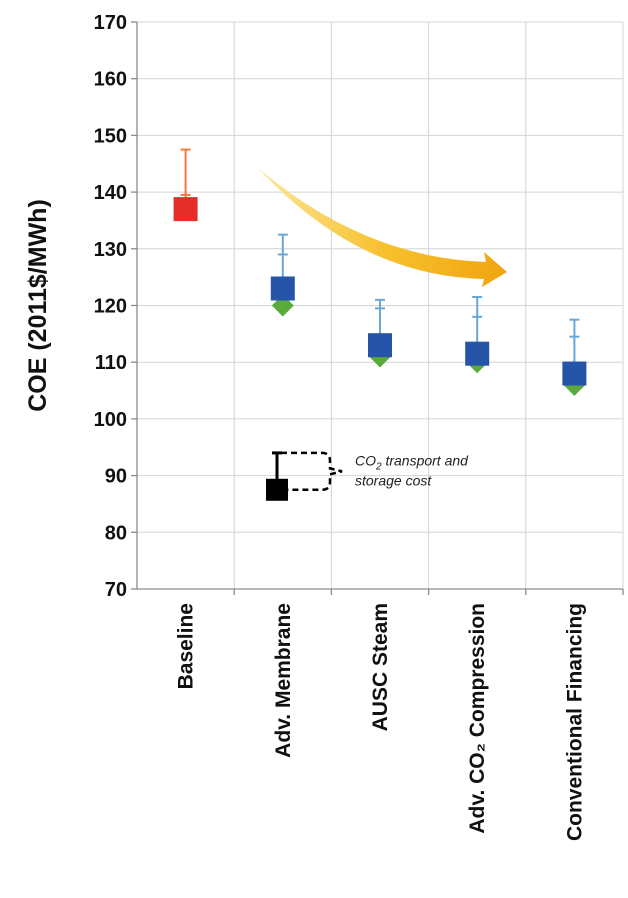 The height and width of the screenshot is (898, 628). Describe the element at coordinates (116, 533) in the screenshot. I see `y-tick-label: 80` at that location.